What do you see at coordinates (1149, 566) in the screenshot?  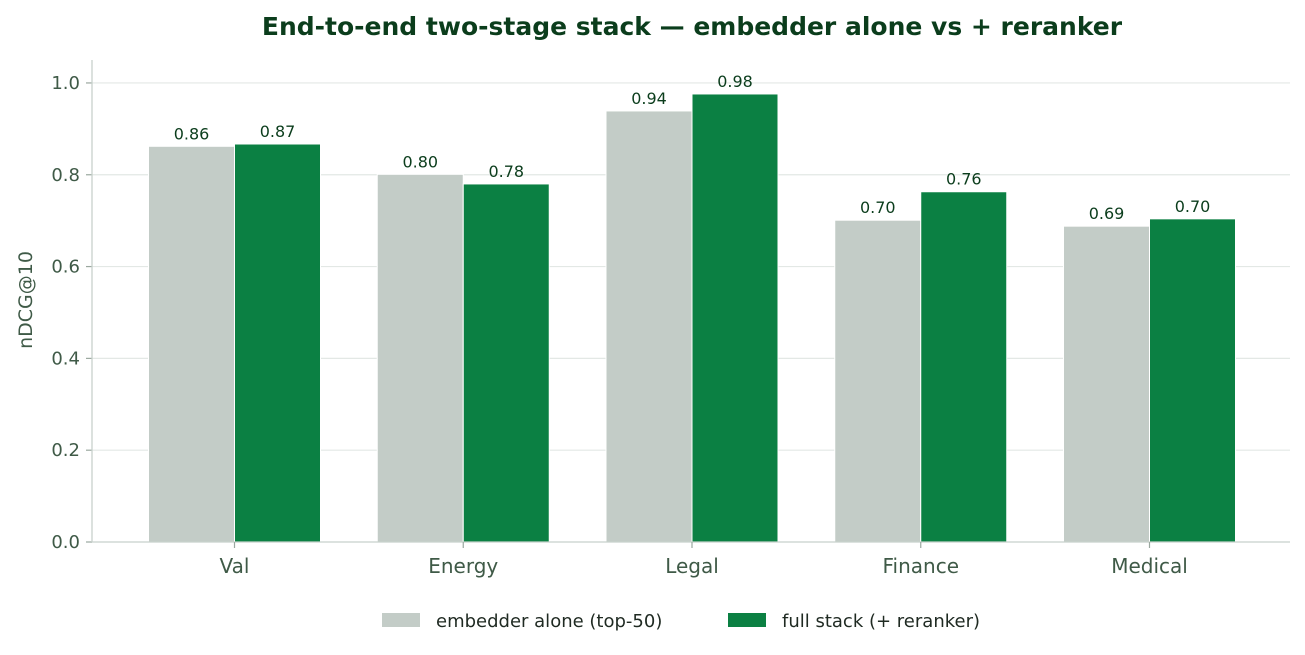 I see `x-tick-label: Medical` at bounding box center [1149, 566].